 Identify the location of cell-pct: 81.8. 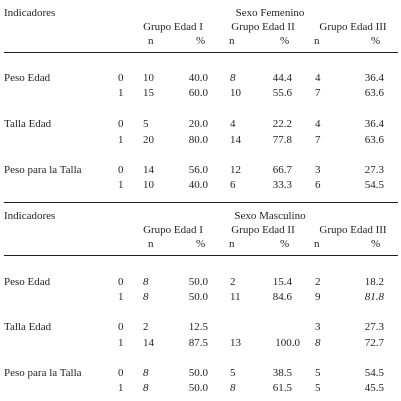
(374, 297).